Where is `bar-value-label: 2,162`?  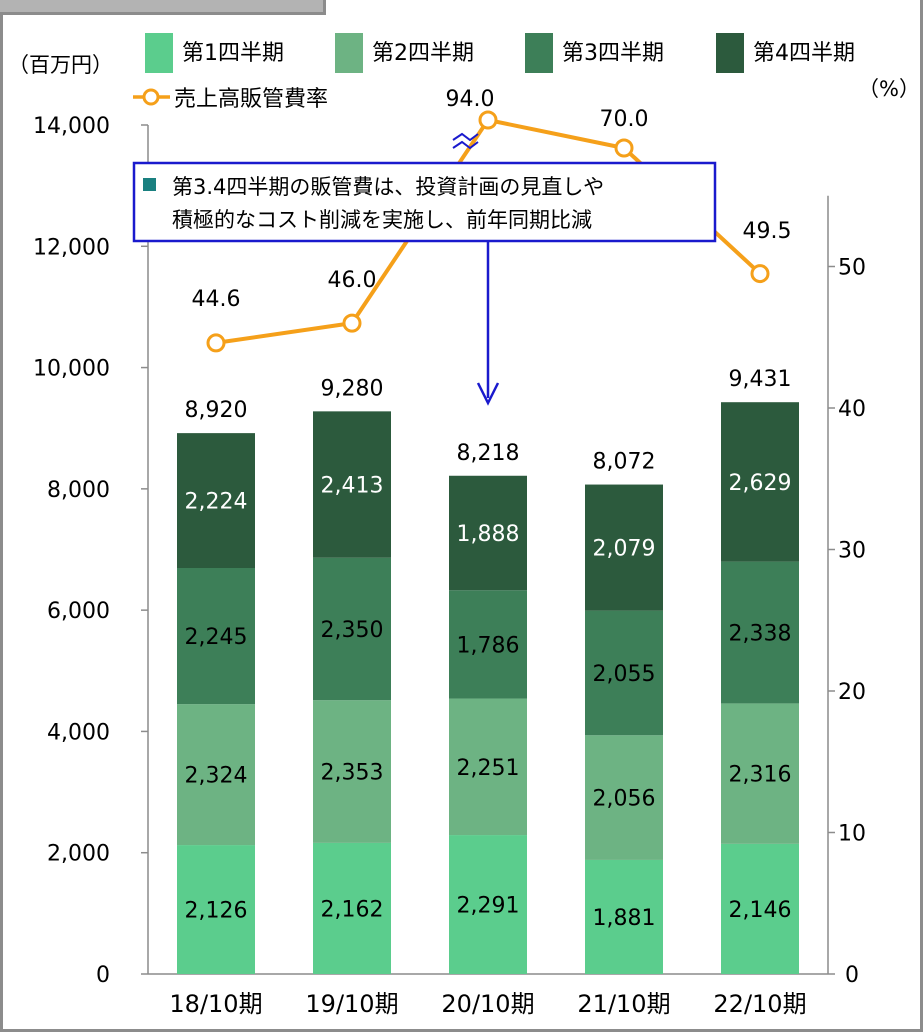 bar-value-label: 2,162 is located at coordinates (352, 909).